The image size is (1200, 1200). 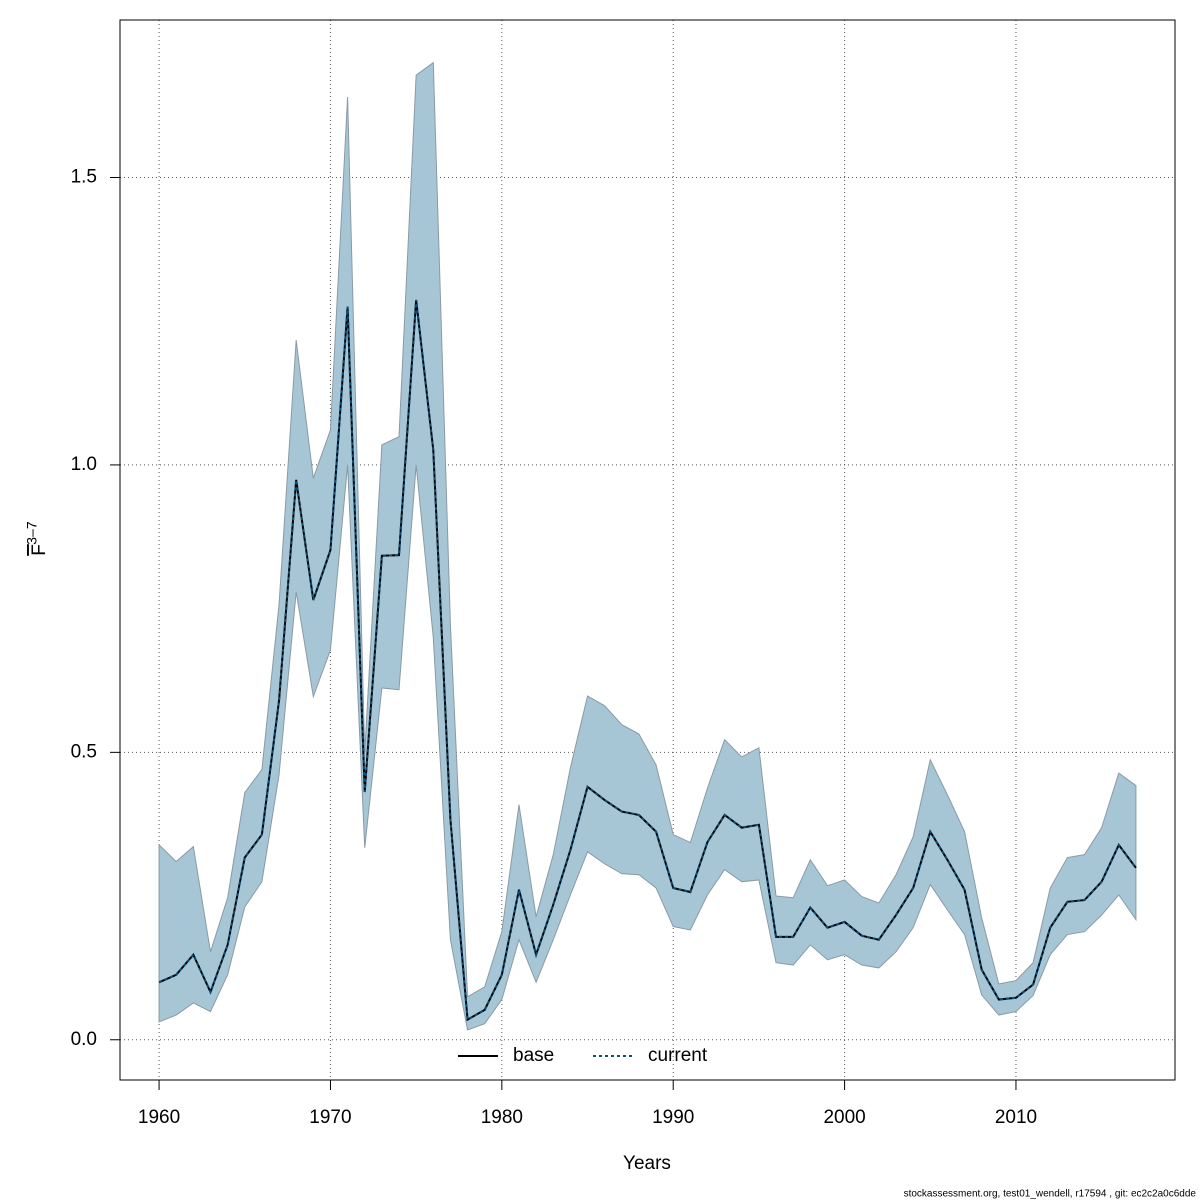 What do you see at coordinates (673, 1117) in the screenshot?
I see `x-tick-label: 1990` at bounding box center [673, 1117].